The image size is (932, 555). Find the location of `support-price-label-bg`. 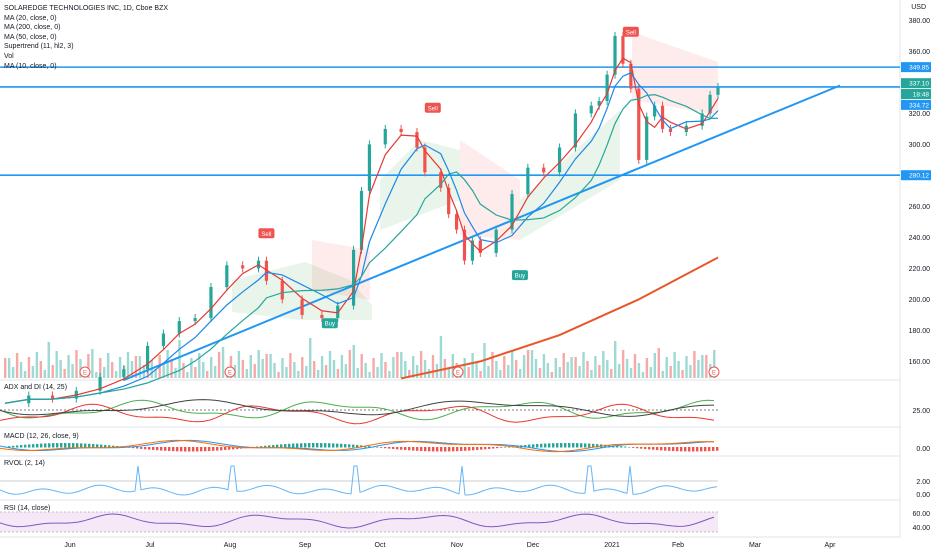

support-price-label-bg is located at coordinates (916, 175).